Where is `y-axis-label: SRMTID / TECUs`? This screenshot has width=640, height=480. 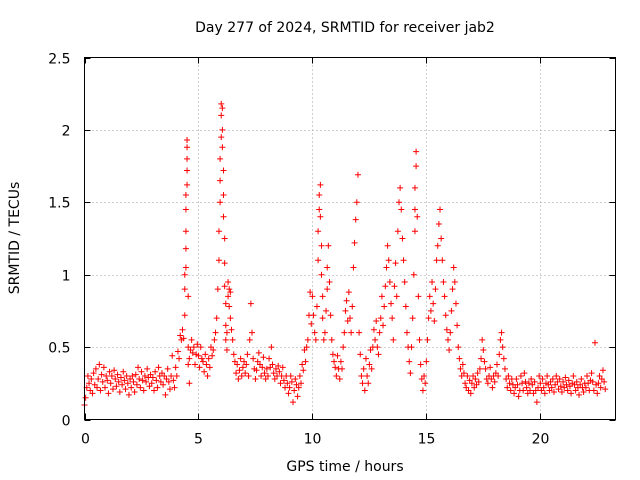
y-axis-label: SRMTID / TECUs is located at coordinates (15, 238).